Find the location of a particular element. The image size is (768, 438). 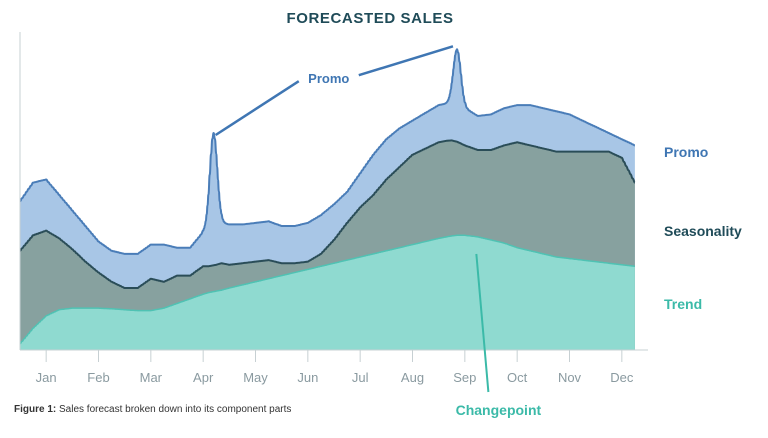

x-axis-ticks: Jan Feb Mar Apr May Jun Jul Aug Sep Oct Nov Dec is located at coordinates (335, 367).